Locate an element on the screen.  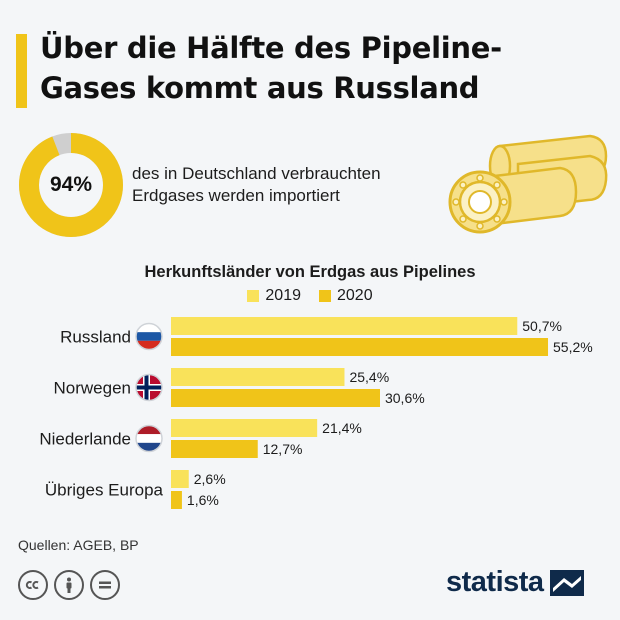
by-icon is located at coordinates (69, 585).